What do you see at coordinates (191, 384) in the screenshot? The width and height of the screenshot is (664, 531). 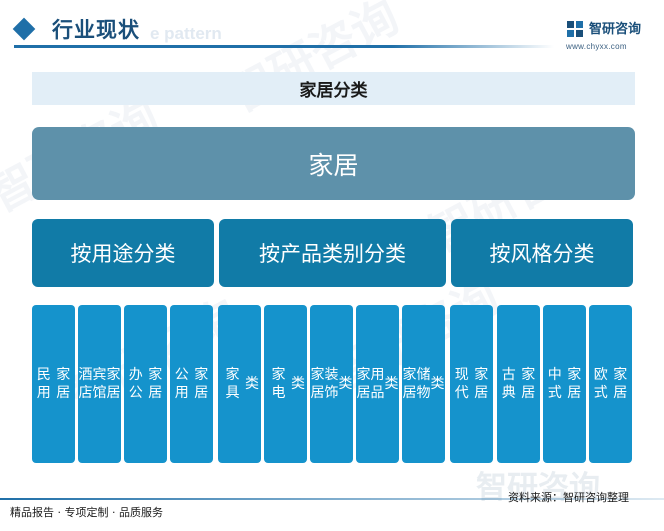 I see `leaf-node: 公用 家居` at bounding box center [191, 384].